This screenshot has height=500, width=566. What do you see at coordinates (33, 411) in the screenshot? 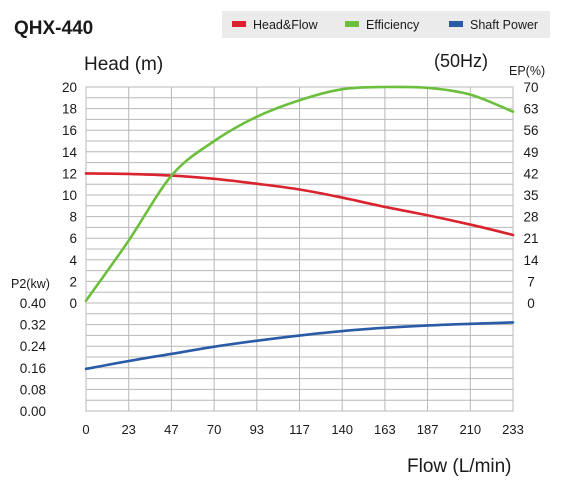
I see `power-tick-label: 0.00` at bounding box center [33, 411].